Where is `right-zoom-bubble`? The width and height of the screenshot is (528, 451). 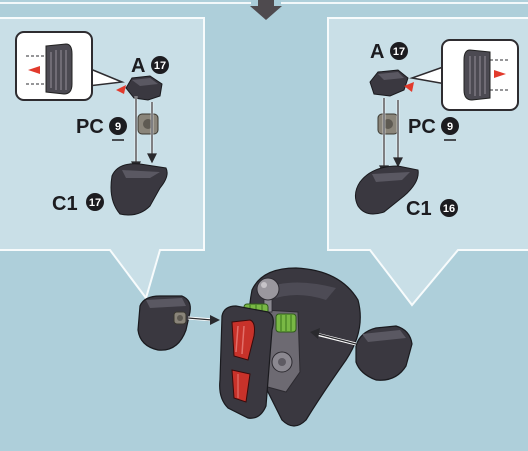
right-zoom-bubble is located at coordinates (464, 75).